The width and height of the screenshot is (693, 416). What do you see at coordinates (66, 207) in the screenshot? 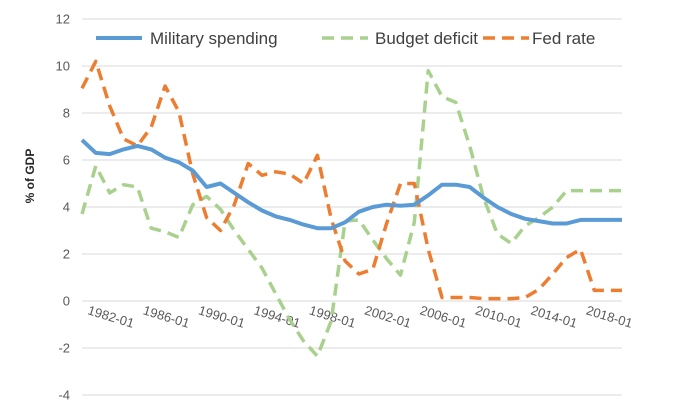
I see `y-tick-label: 4` at bounding box center [66, 207].